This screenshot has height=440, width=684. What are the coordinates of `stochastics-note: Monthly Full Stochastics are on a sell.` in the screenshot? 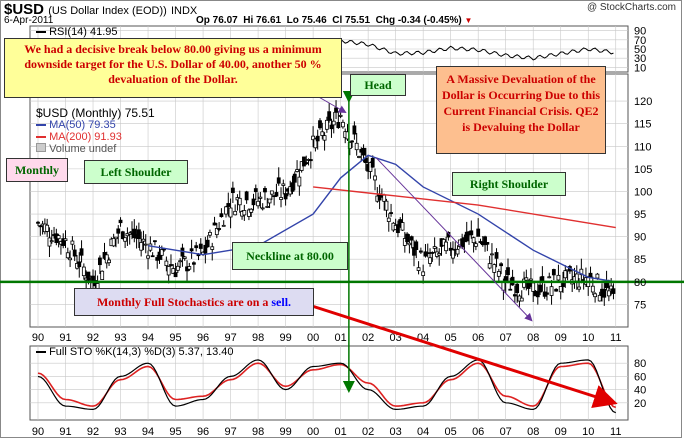 It's located at (194, 302).